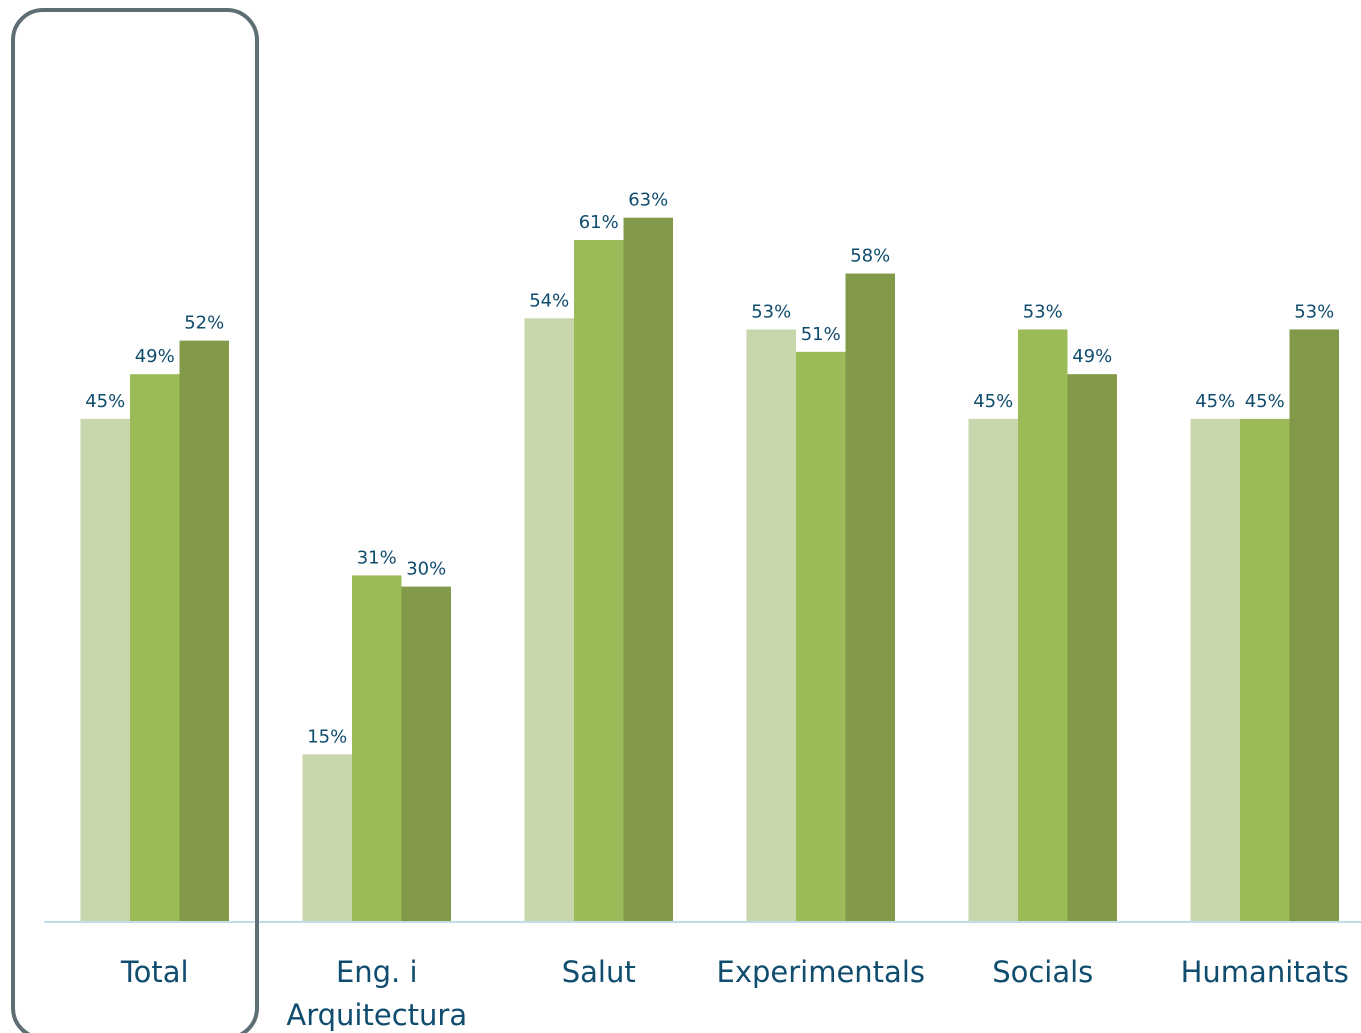 This screenshot has height=1033, width=1361. I want to click on data-label-series1-cat2: 15%, so click(327, 736).